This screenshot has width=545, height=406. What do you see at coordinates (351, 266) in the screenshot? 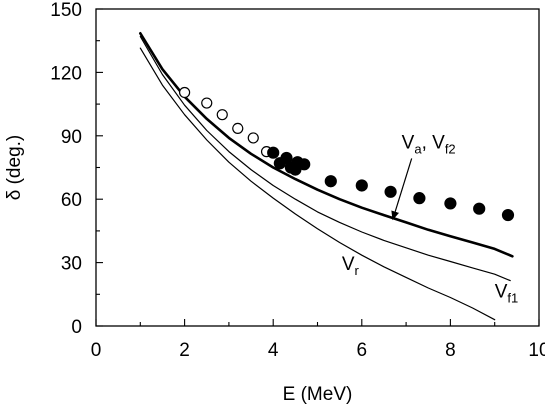
I see `annotation-ann_vr: Vr` at bounding box center [351, 266].